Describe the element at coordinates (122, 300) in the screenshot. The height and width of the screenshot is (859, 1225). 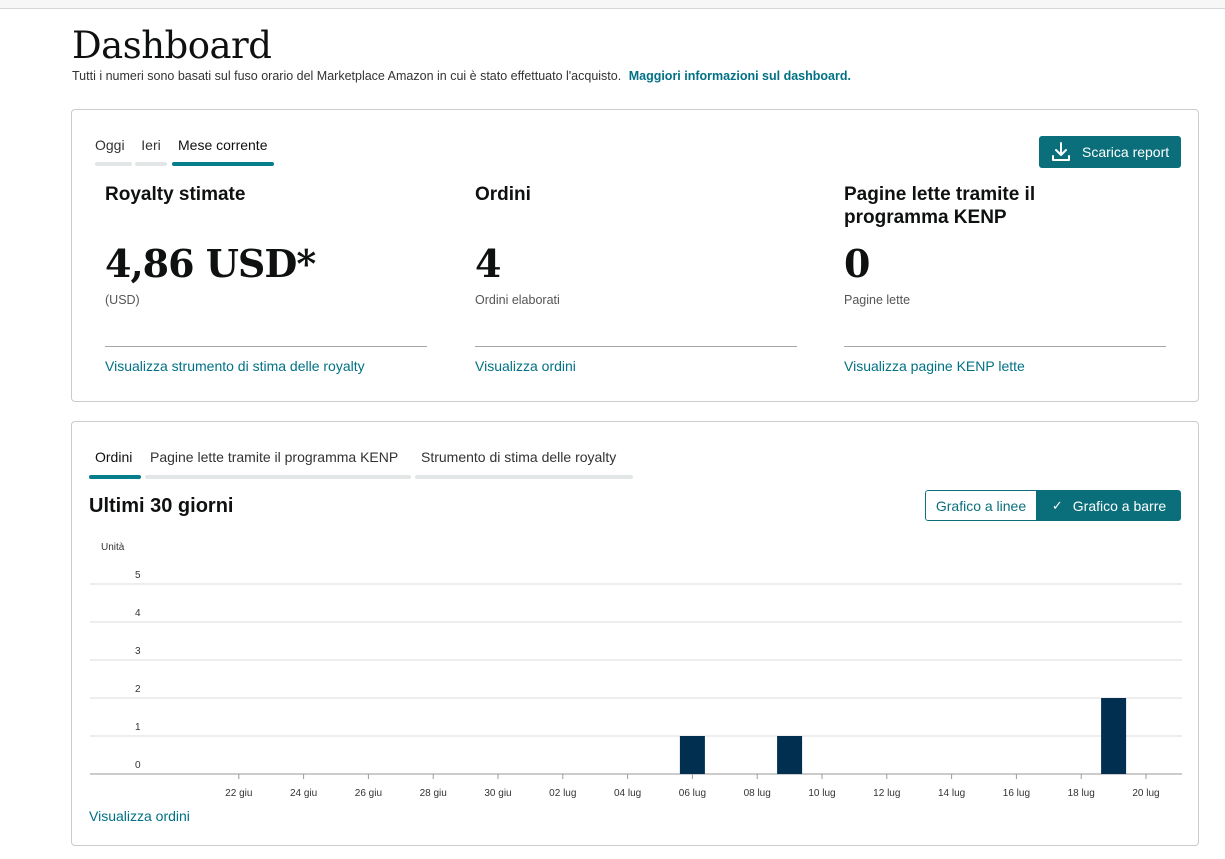
I see `metric-caption: (USD)` at that location.